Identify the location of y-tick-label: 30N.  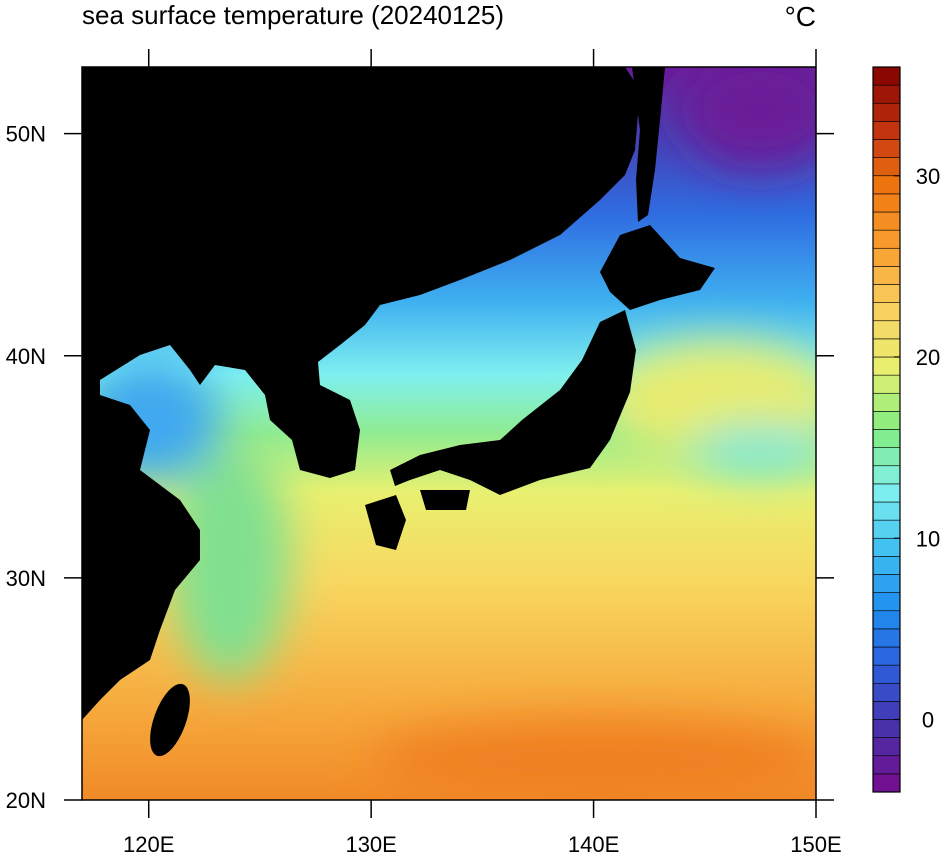
(26, 578).